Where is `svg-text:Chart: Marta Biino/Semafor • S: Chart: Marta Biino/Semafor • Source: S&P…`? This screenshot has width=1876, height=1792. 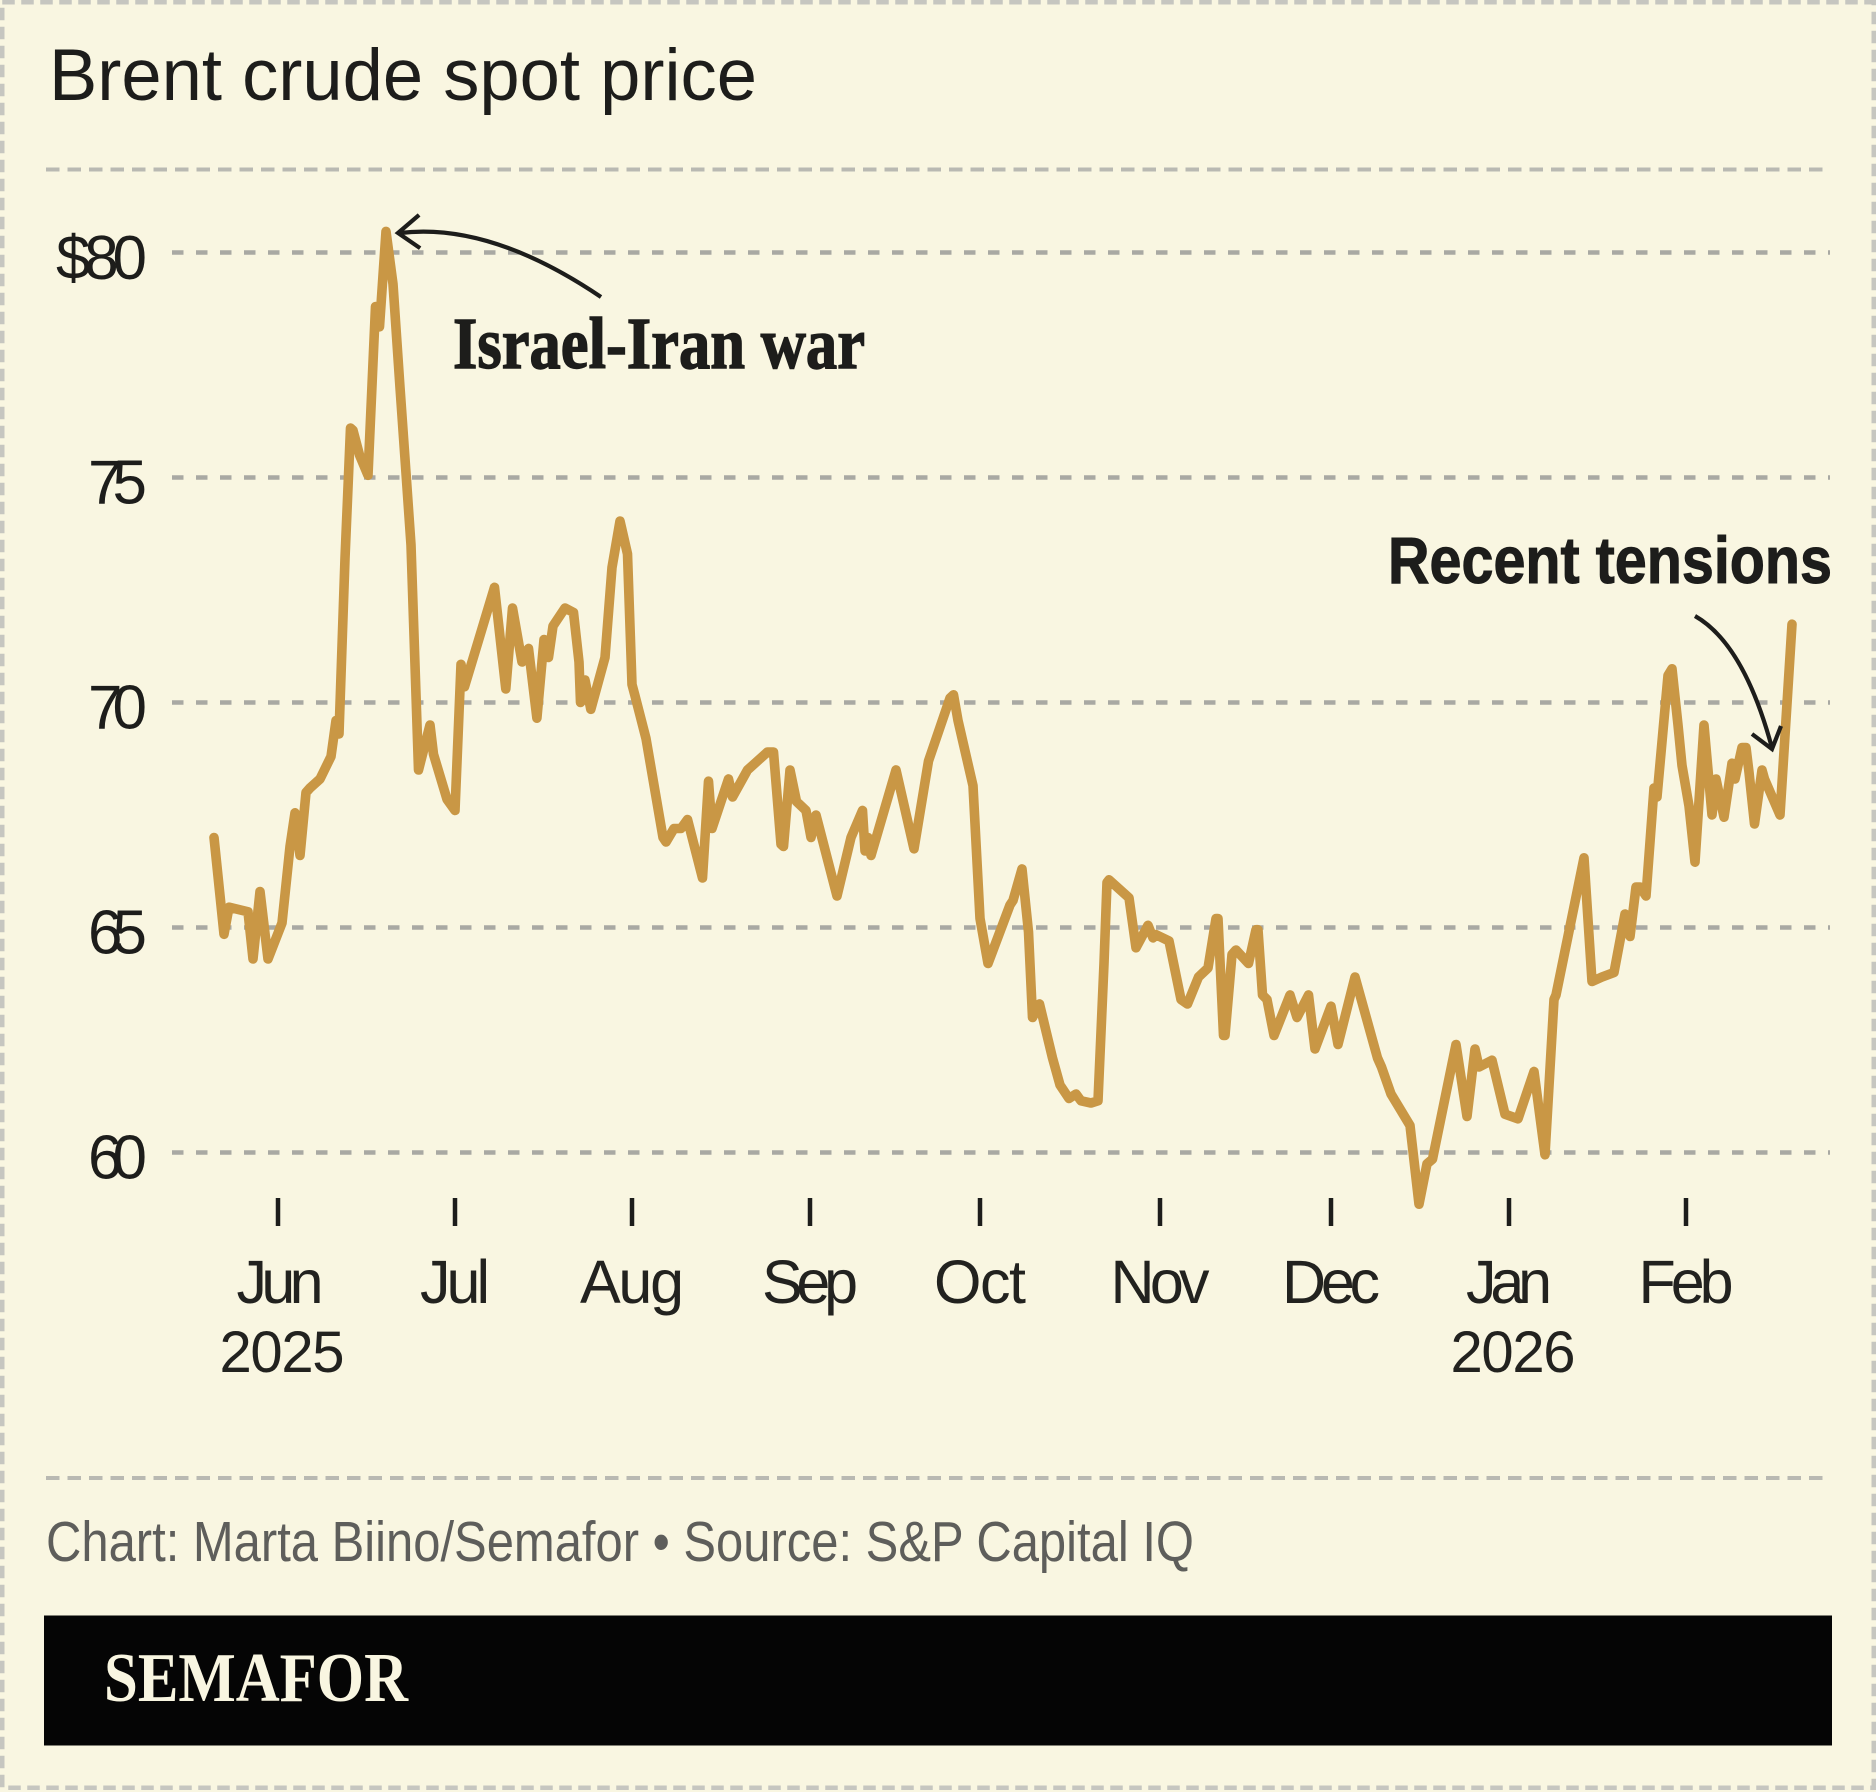 svg-text:Chart: Marta Biino/Semafor • S: Chart: Marta Biino/Semafor • Source: S&P… is located at coordinates (620, 1542).